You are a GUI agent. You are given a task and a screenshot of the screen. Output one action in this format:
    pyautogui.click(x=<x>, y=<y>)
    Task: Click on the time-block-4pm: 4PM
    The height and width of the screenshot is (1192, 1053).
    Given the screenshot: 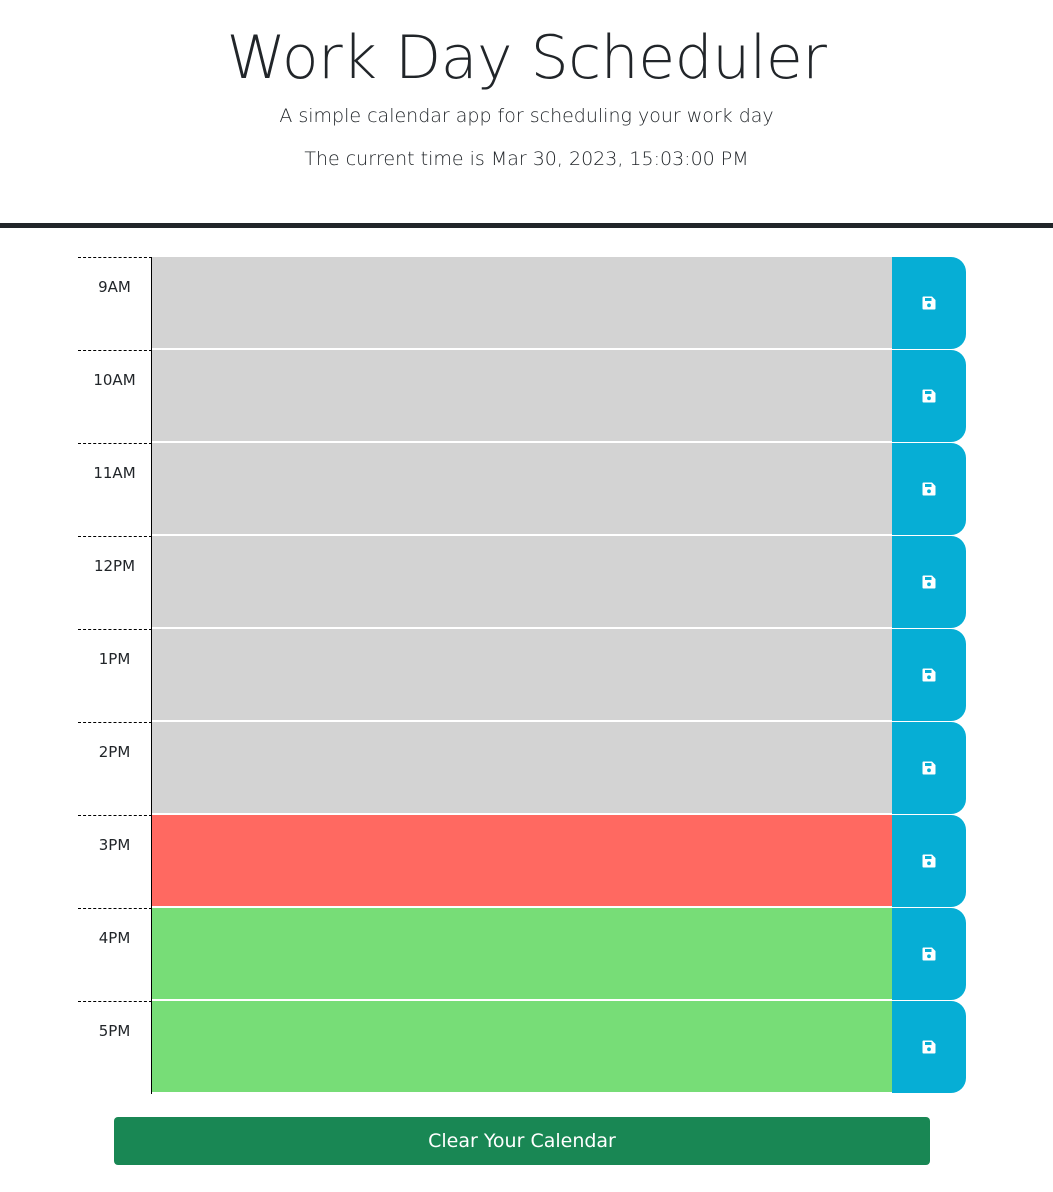 What is the action you would take?
    pyautogui.click(x=522, y=954)
    